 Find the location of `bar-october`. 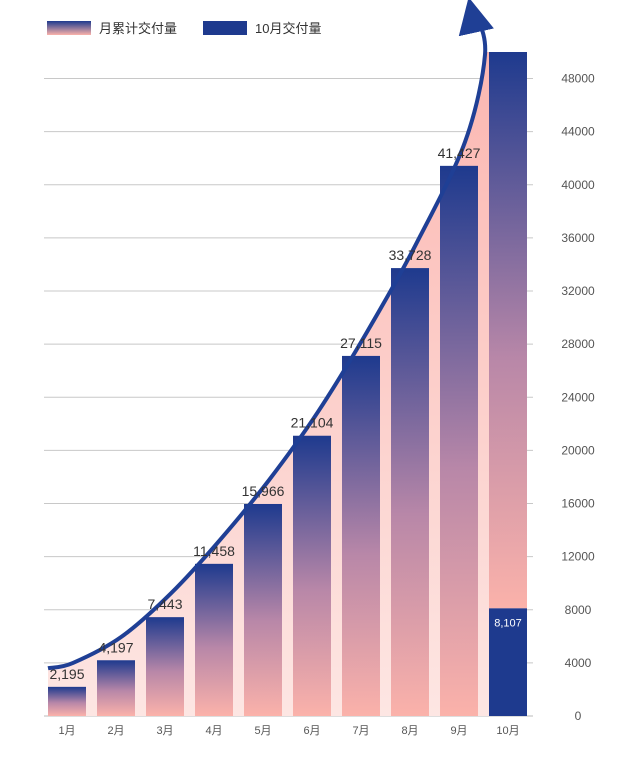

bar-october is located at coordinates (508, 662).